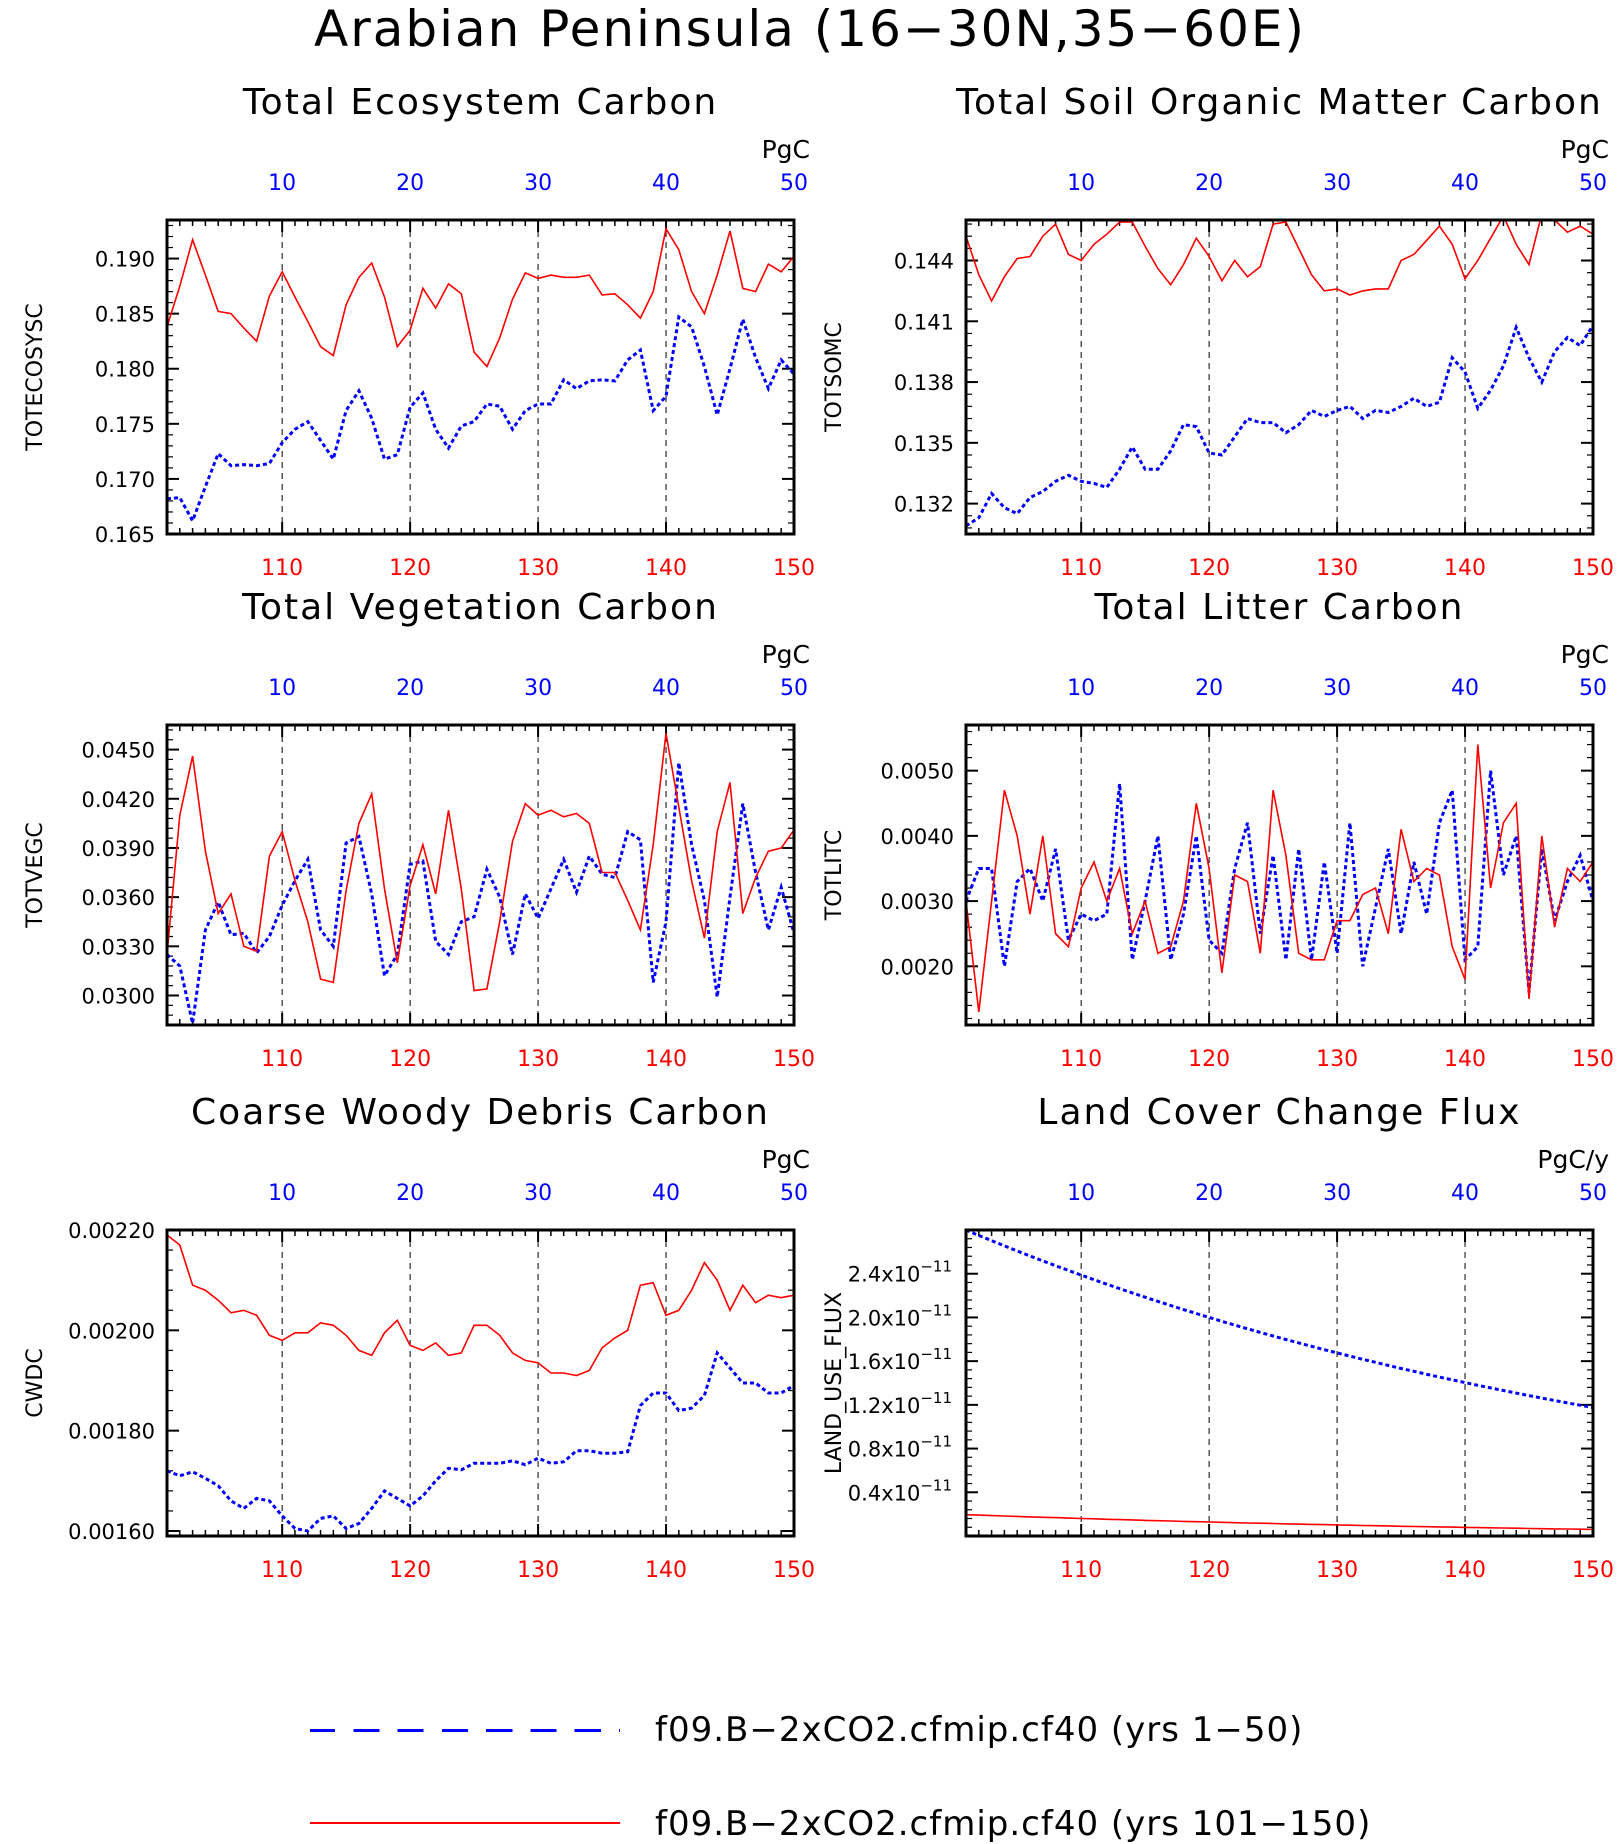  I want to click on y-tick-label: 2.4x10⁻¹¹, so click(900, 1272).